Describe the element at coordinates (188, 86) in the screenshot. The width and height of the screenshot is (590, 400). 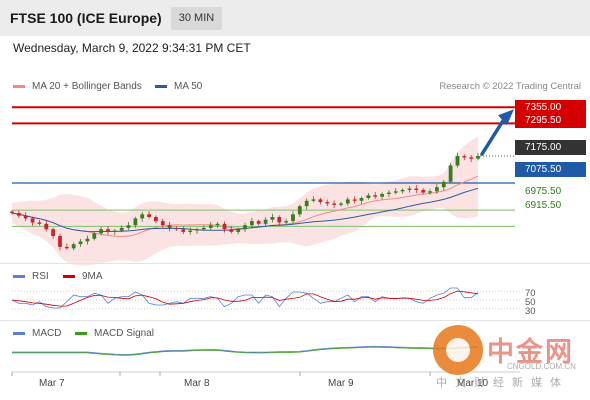
I see `legend-ma50-label: MA 50` at that location.